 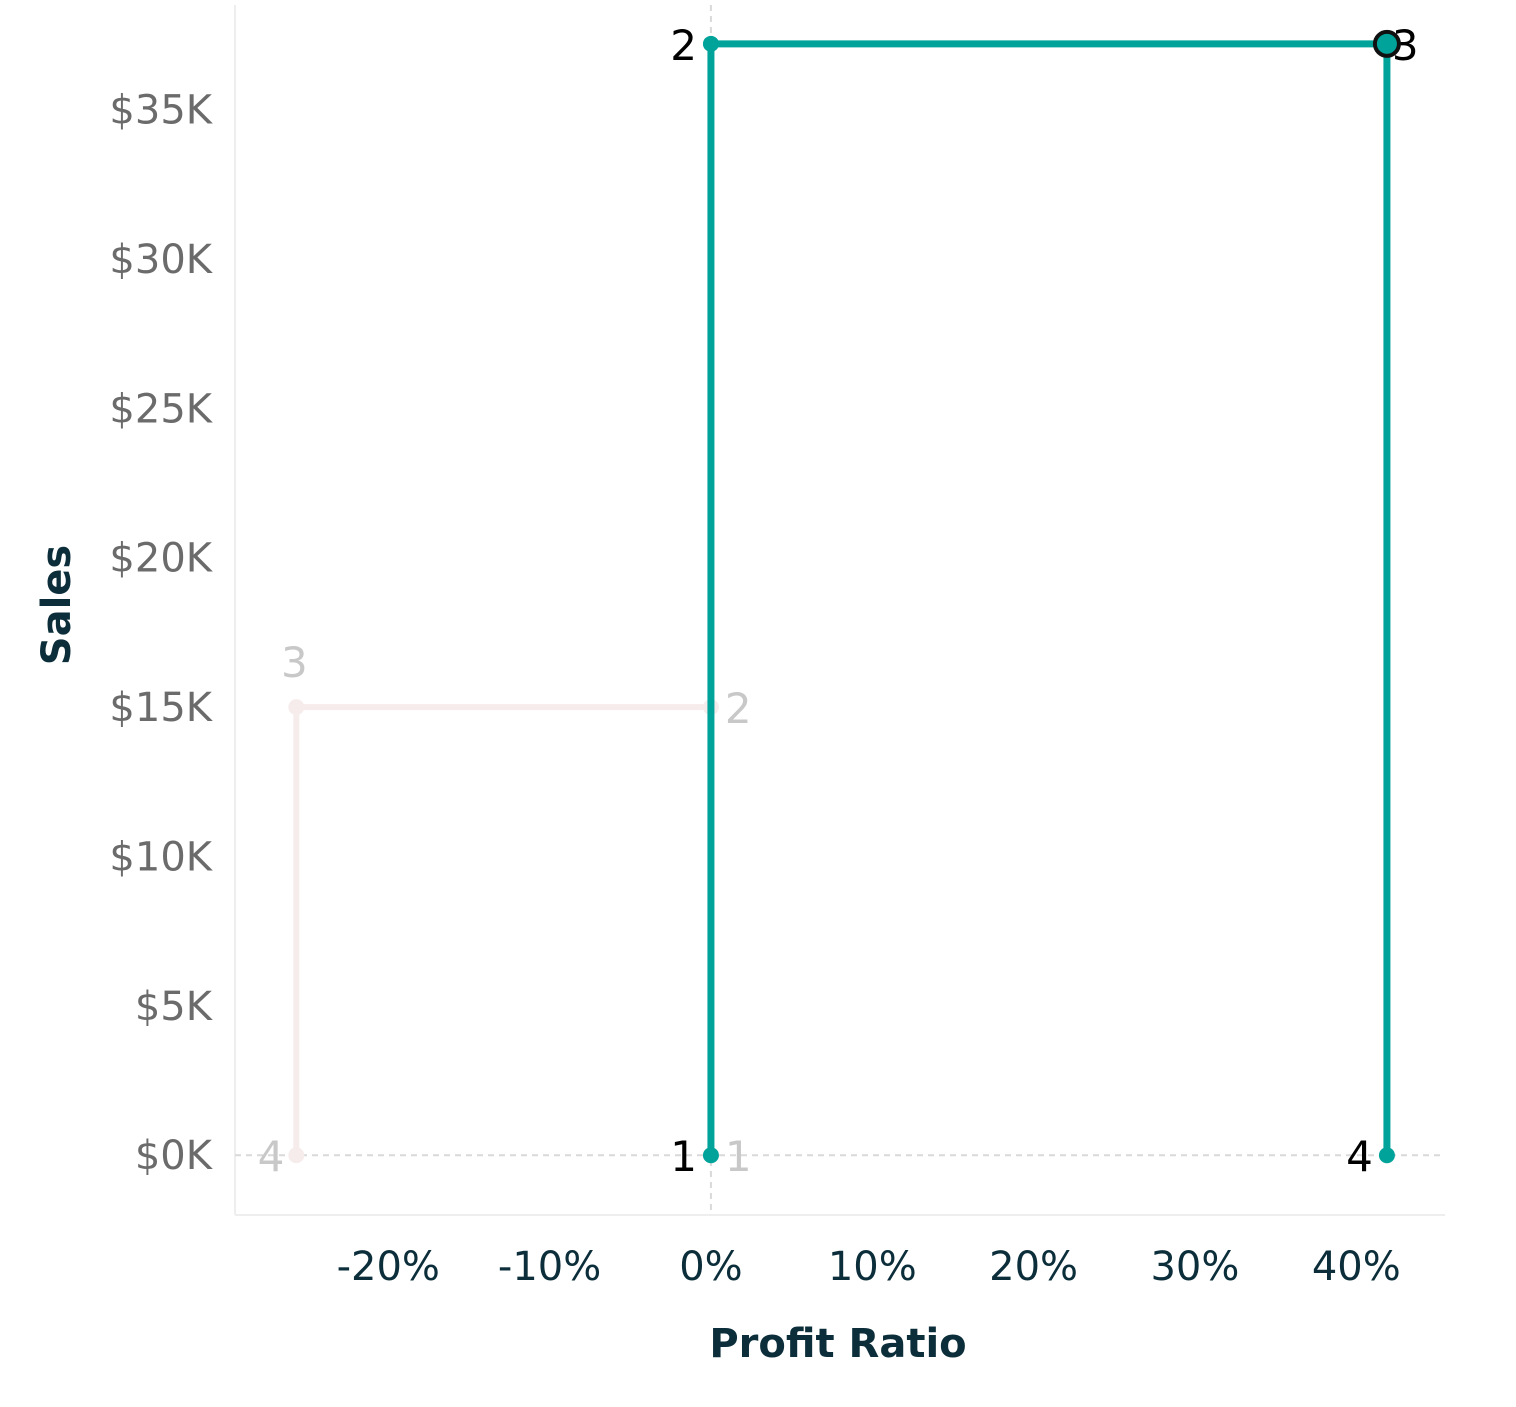 I want to click on series-faded: 1 2 3 4, so click(x=505, y=909).